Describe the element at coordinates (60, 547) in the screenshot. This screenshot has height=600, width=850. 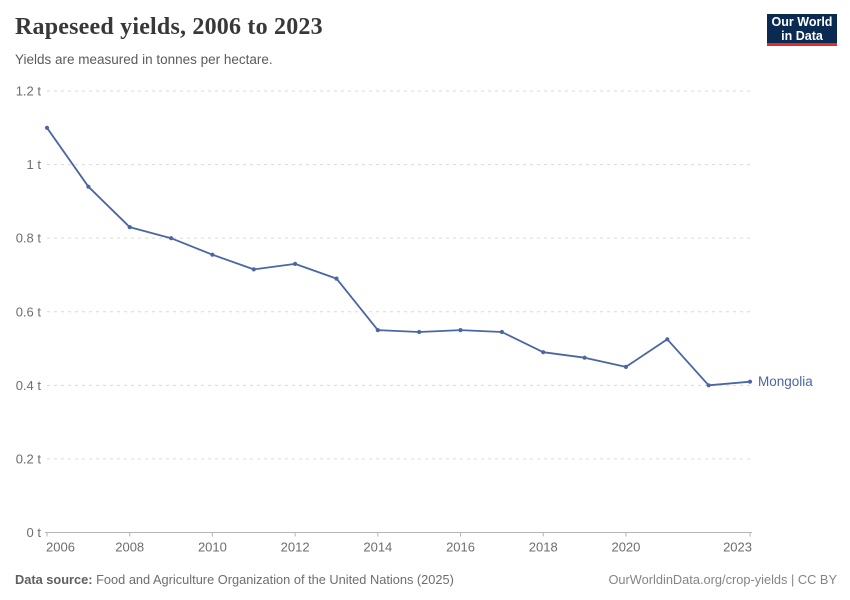
I see `x-tick-label: 2006` at that location.